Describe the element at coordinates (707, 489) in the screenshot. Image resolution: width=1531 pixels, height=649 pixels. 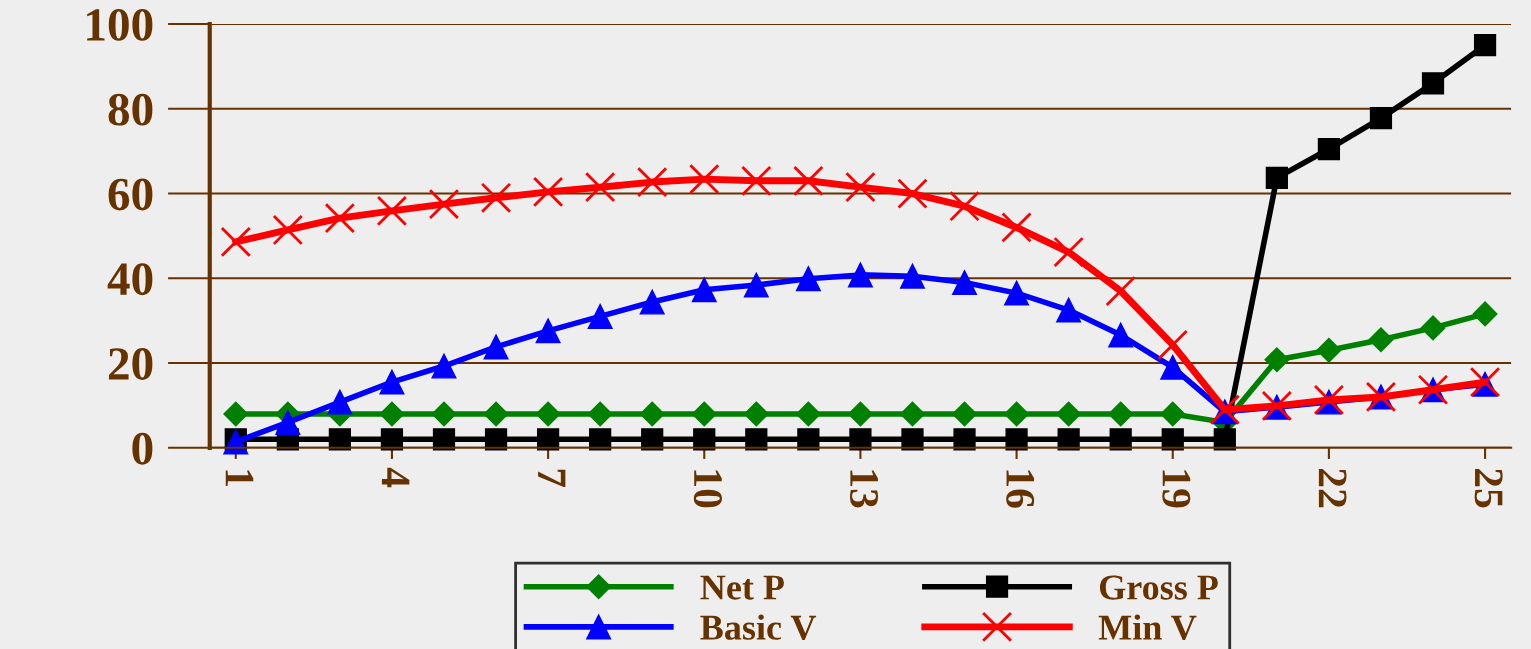
I see `x-tick-label: 10` at that location.